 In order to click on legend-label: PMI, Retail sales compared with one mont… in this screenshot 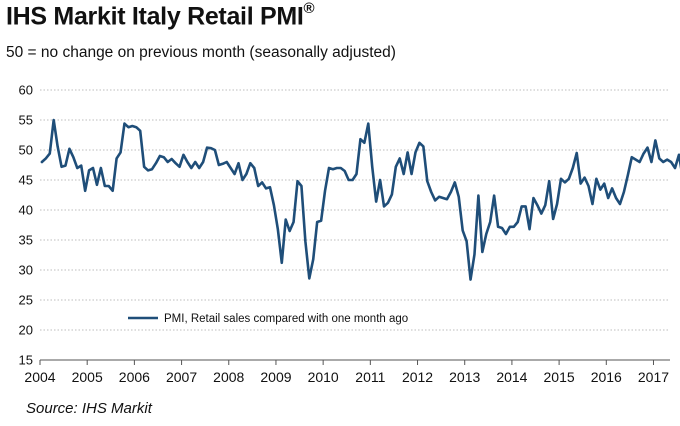, I will do `click(286, 319)`.